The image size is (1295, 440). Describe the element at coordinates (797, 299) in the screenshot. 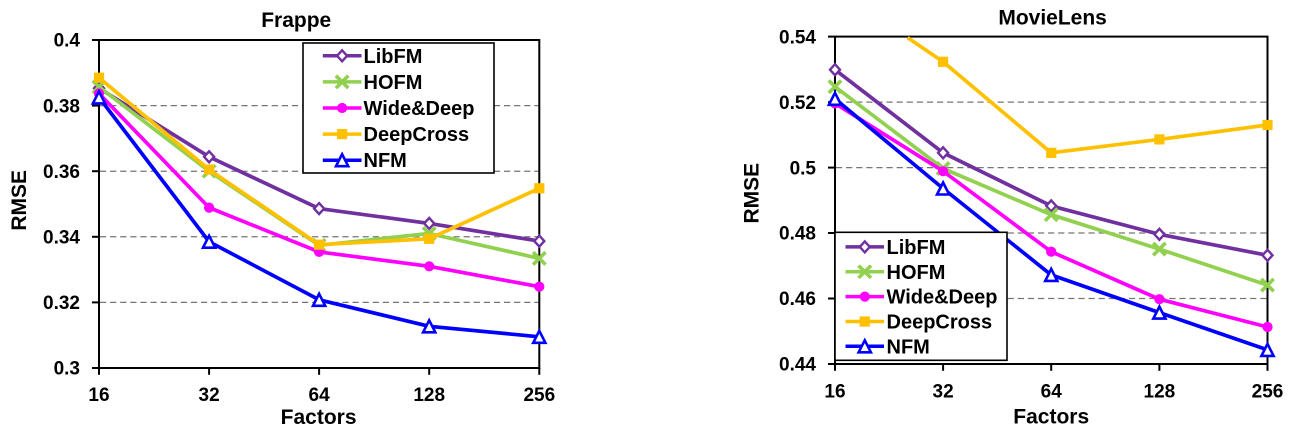

I see `svg-text: 0.46` at that location.